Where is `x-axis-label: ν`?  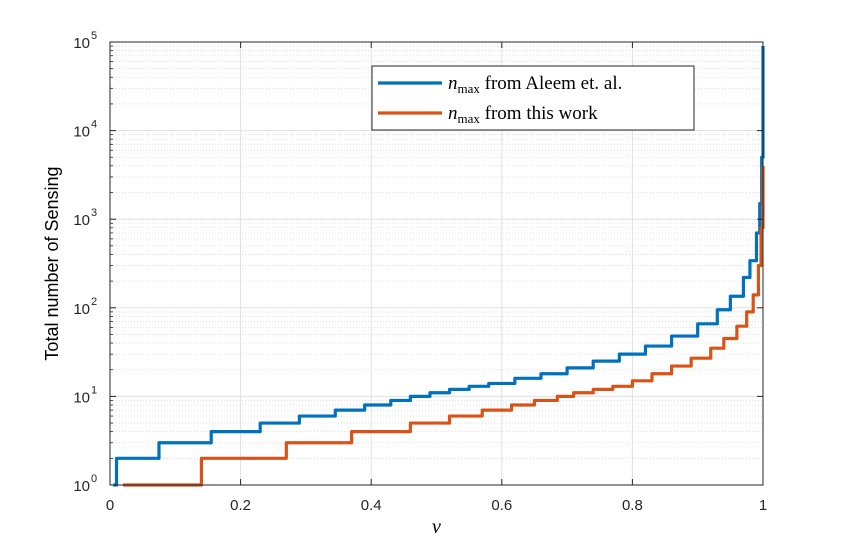 x-axis-label: ν is located at coordinates (436, 527).